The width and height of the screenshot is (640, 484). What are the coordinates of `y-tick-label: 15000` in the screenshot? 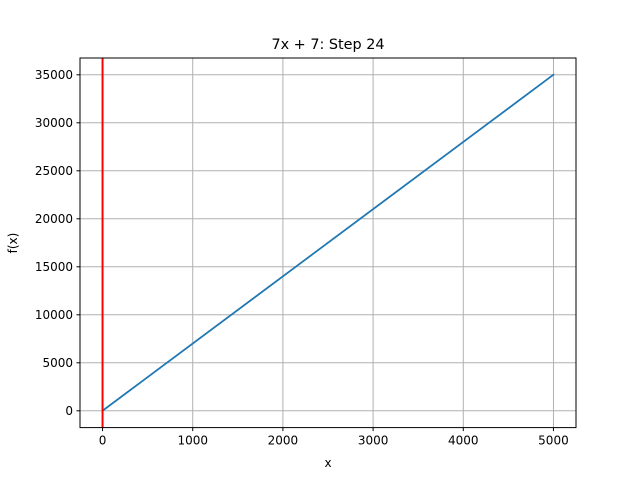 It's located at (54, 267).